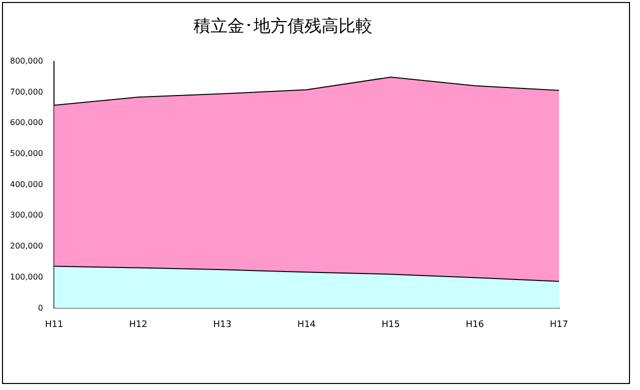 The image size is (640, 390). I want to click on y-tick-label: 300,000, so click(27, 215).